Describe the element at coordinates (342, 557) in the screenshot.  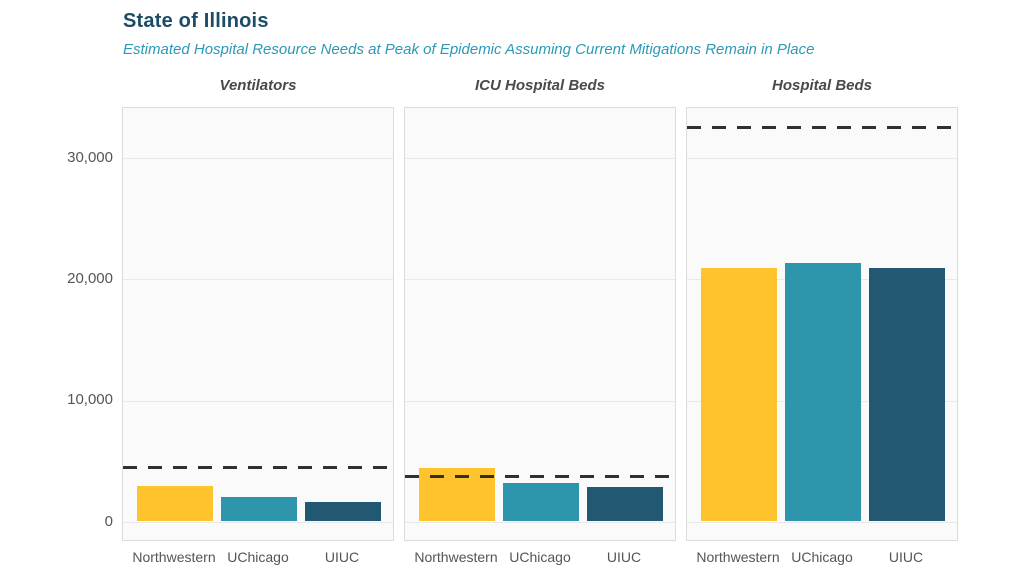
I see `x-label-ventilators-uiuc: UIUC` at that location.